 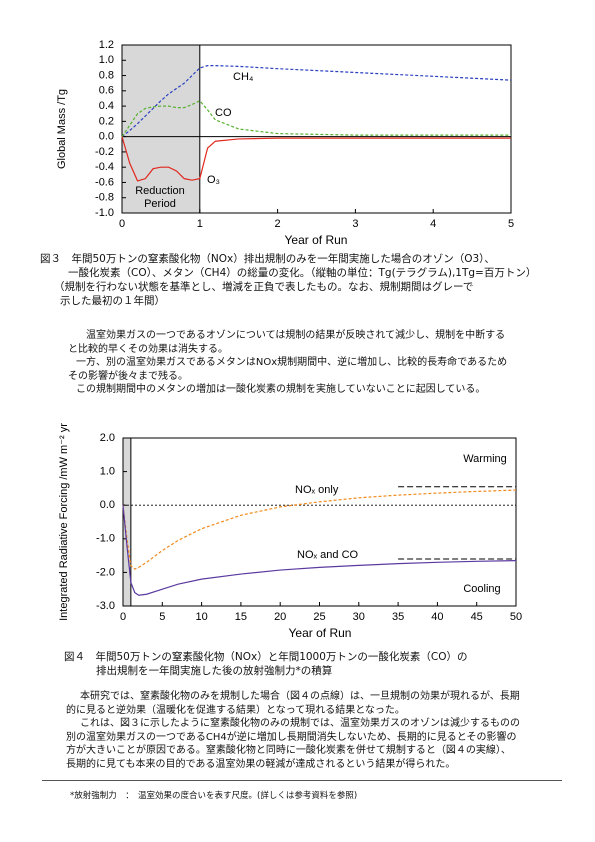 I want to click on y-tick-label: 1.2, so click(x=106, y=45).